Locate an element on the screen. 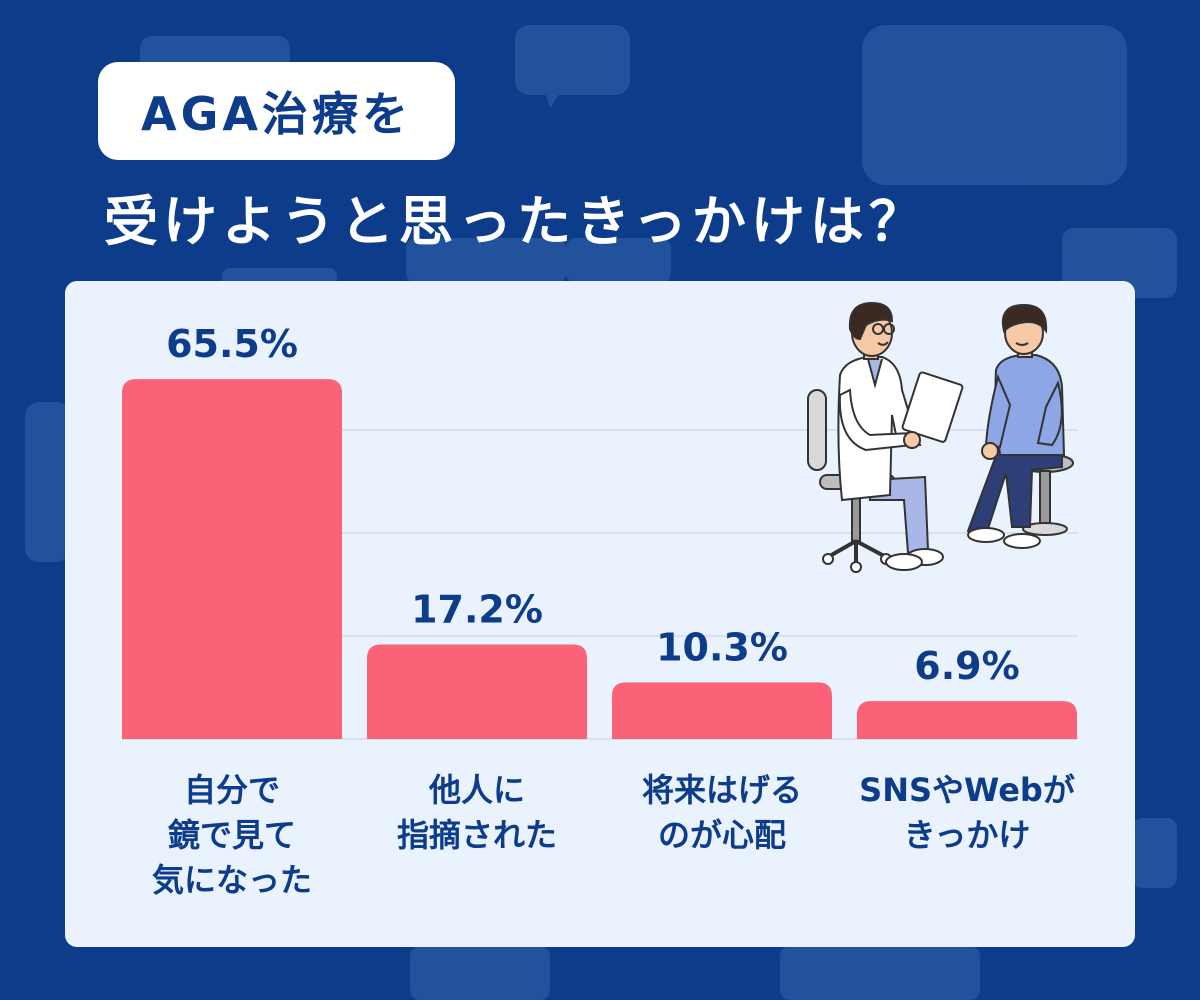 This screenshot has width=1200, height=1000. category-label-line: 気になった is located at coordinates (232, 880).